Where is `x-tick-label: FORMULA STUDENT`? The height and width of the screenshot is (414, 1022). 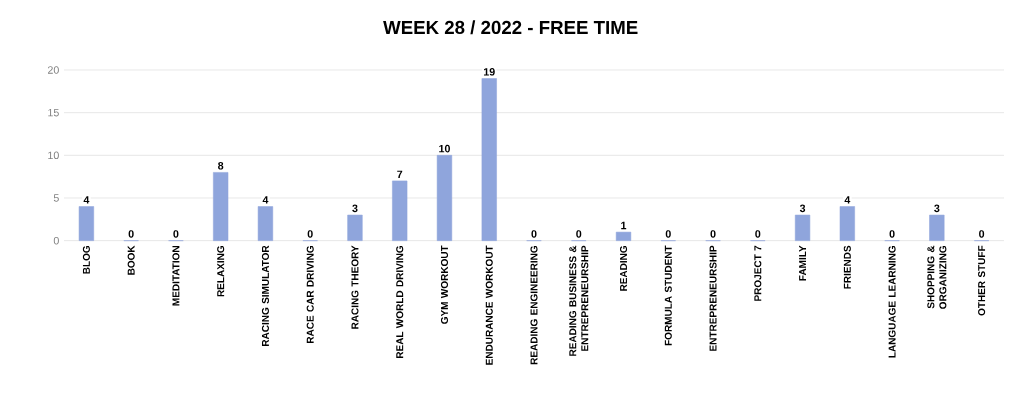 x-tick-label: FORMULA STUDENT is located at coordinates (668, 295).